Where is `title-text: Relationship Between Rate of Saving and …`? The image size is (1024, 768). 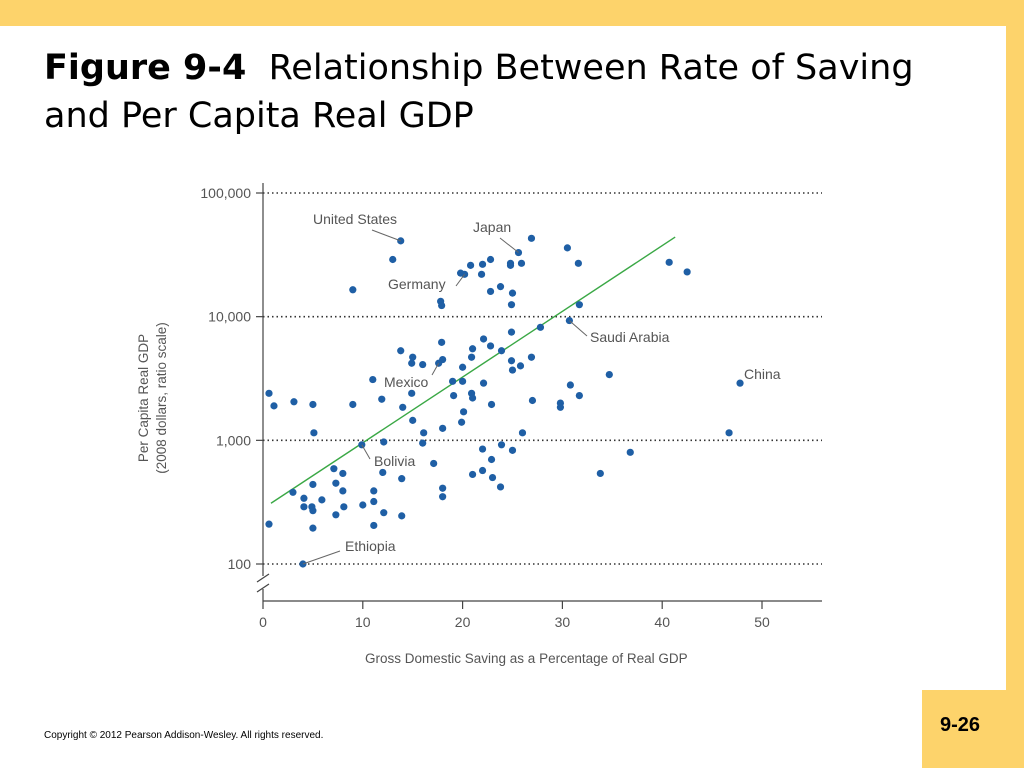 title-text: Relationship Between Rate of Saving and … is located at coordinates (479, 92).